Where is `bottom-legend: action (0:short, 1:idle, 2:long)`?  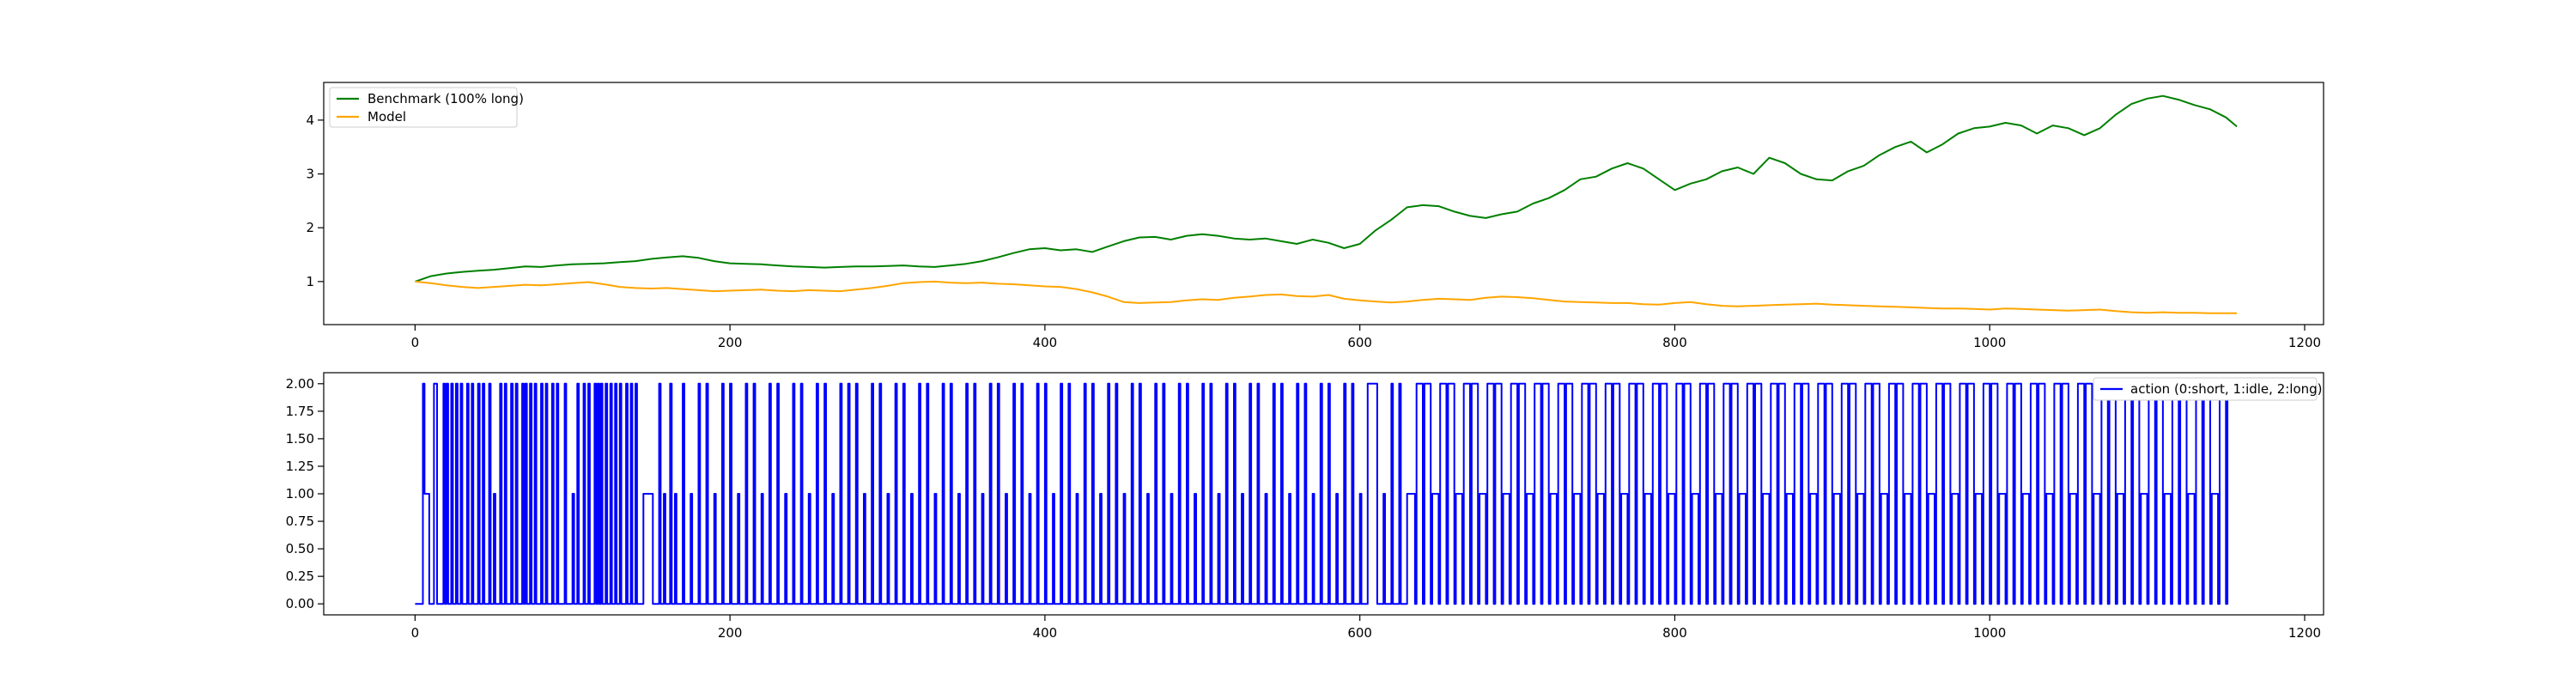
bottom-legend: action (0:short, 1:idle, 2:long) is located at coordinates (2208, 389).